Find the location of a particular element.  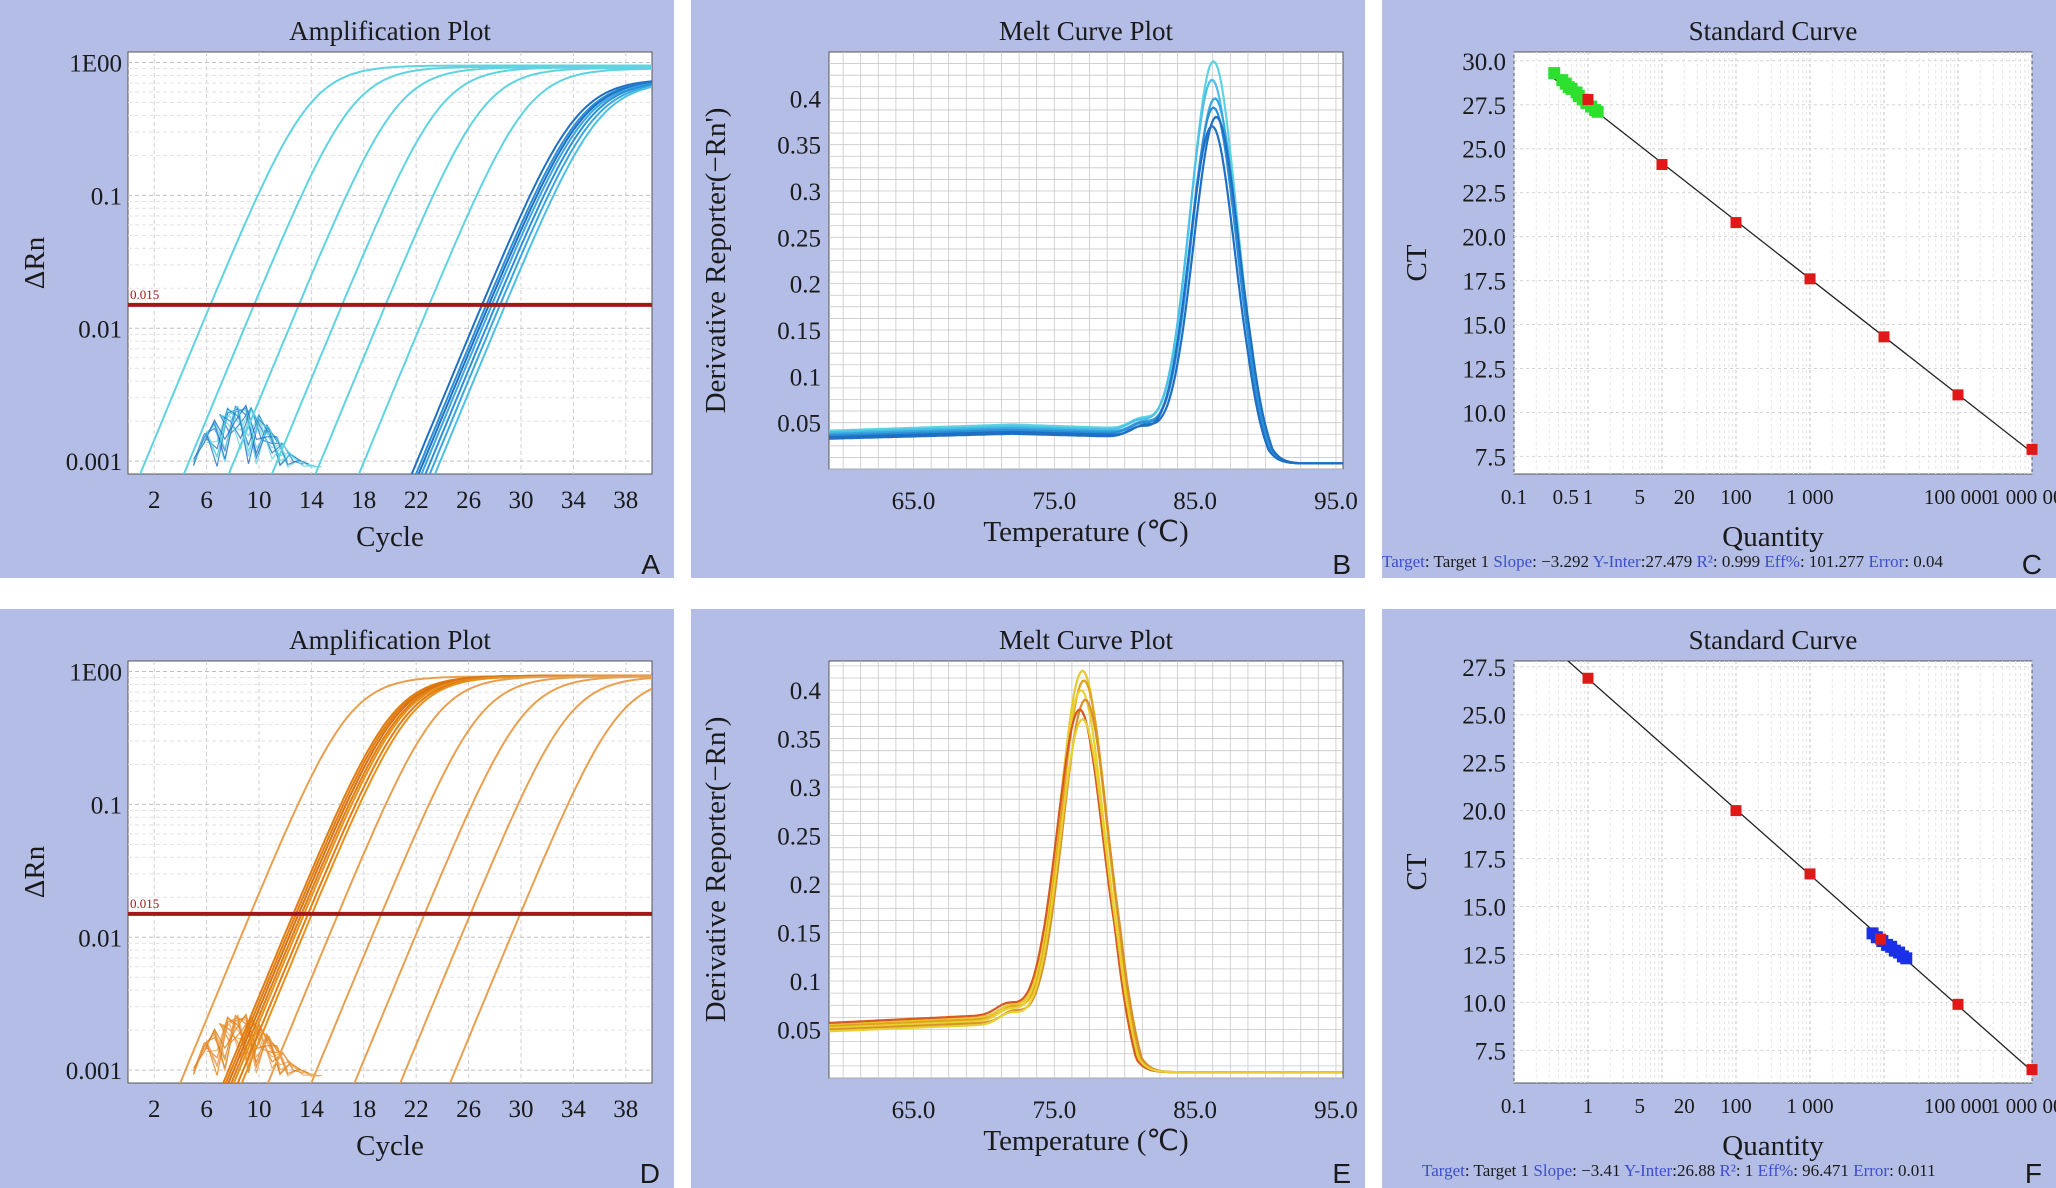

x-tick-label: 0.1 is located at coordinates (1514, 1106).